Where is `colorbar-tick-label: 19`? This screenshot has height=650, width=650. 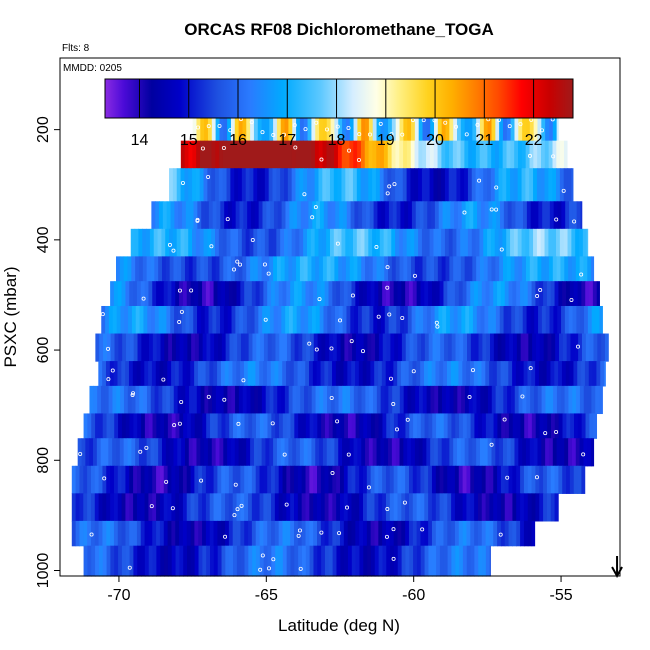
colorbar-tick-label: 19 is located at coordinates (386, 140).